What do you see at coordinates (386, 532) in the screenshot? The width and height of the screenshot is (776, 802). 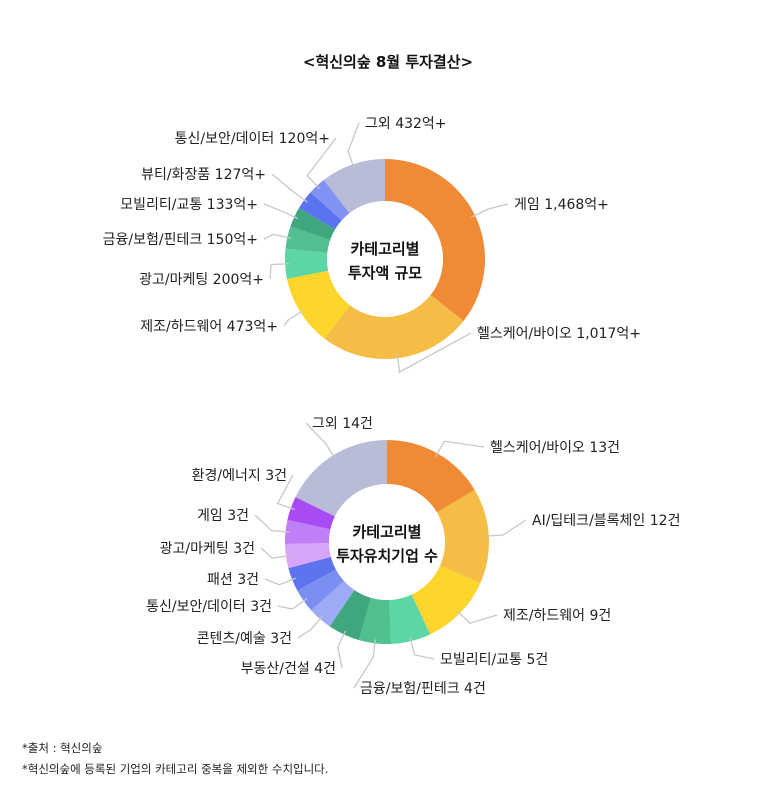 I see `donut1-center-label-0: 카테고리별` at bounding box center [386, 532].